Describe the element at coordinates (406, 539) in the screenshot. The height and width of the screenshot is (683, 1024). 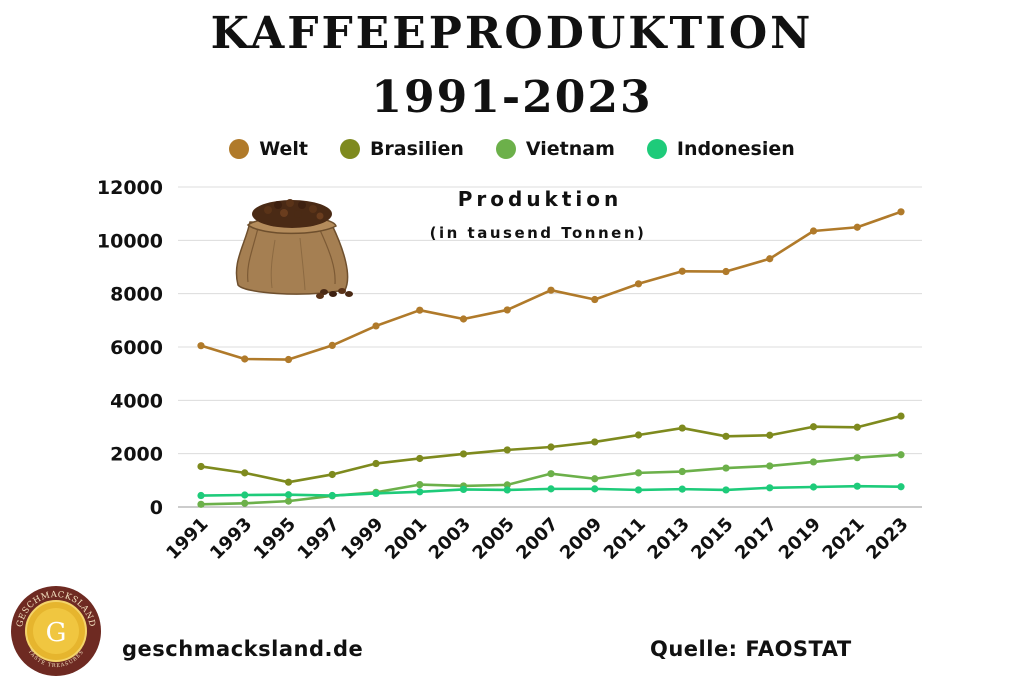
I see `x-tick-label: 2001` at that location.